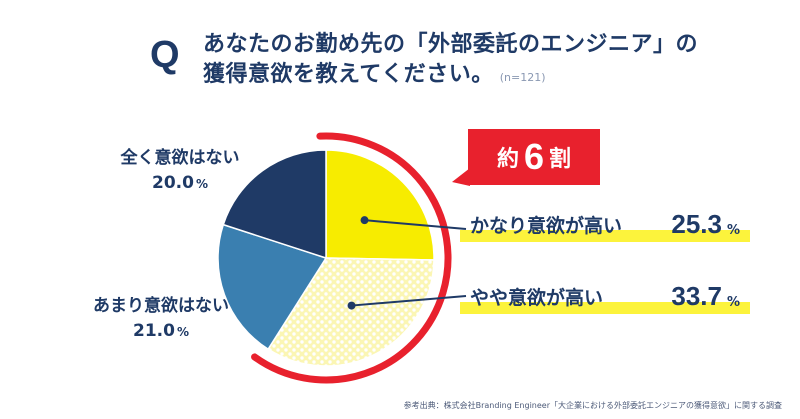 The width and height of the screenshot is (800, 419). I want to click on callout-number: 6, so click(534, 156).